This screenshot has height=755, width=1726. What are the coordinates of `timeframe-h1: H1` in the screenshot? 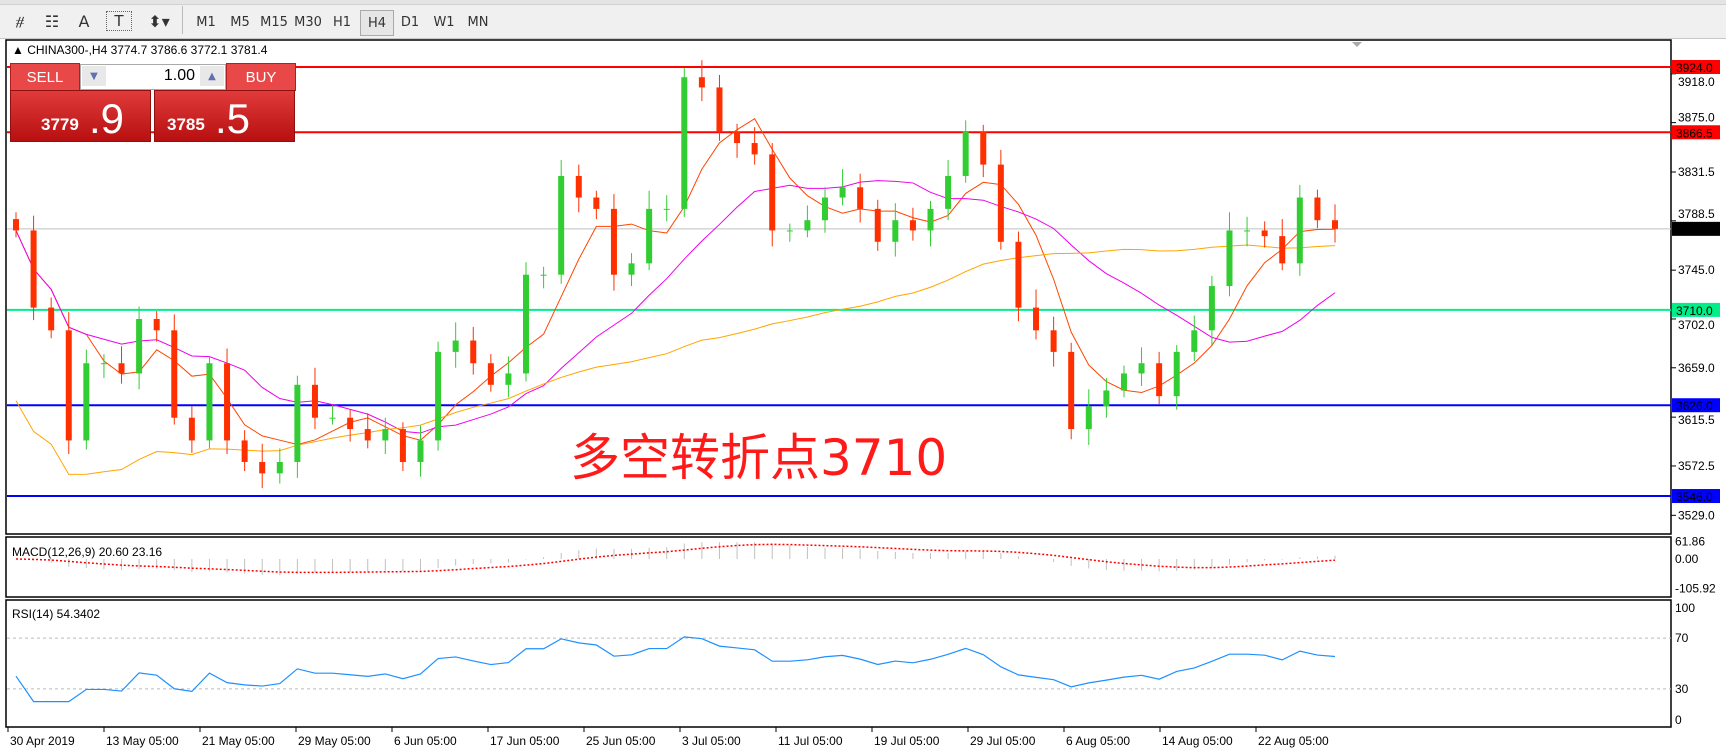 It's located at (342, 22).